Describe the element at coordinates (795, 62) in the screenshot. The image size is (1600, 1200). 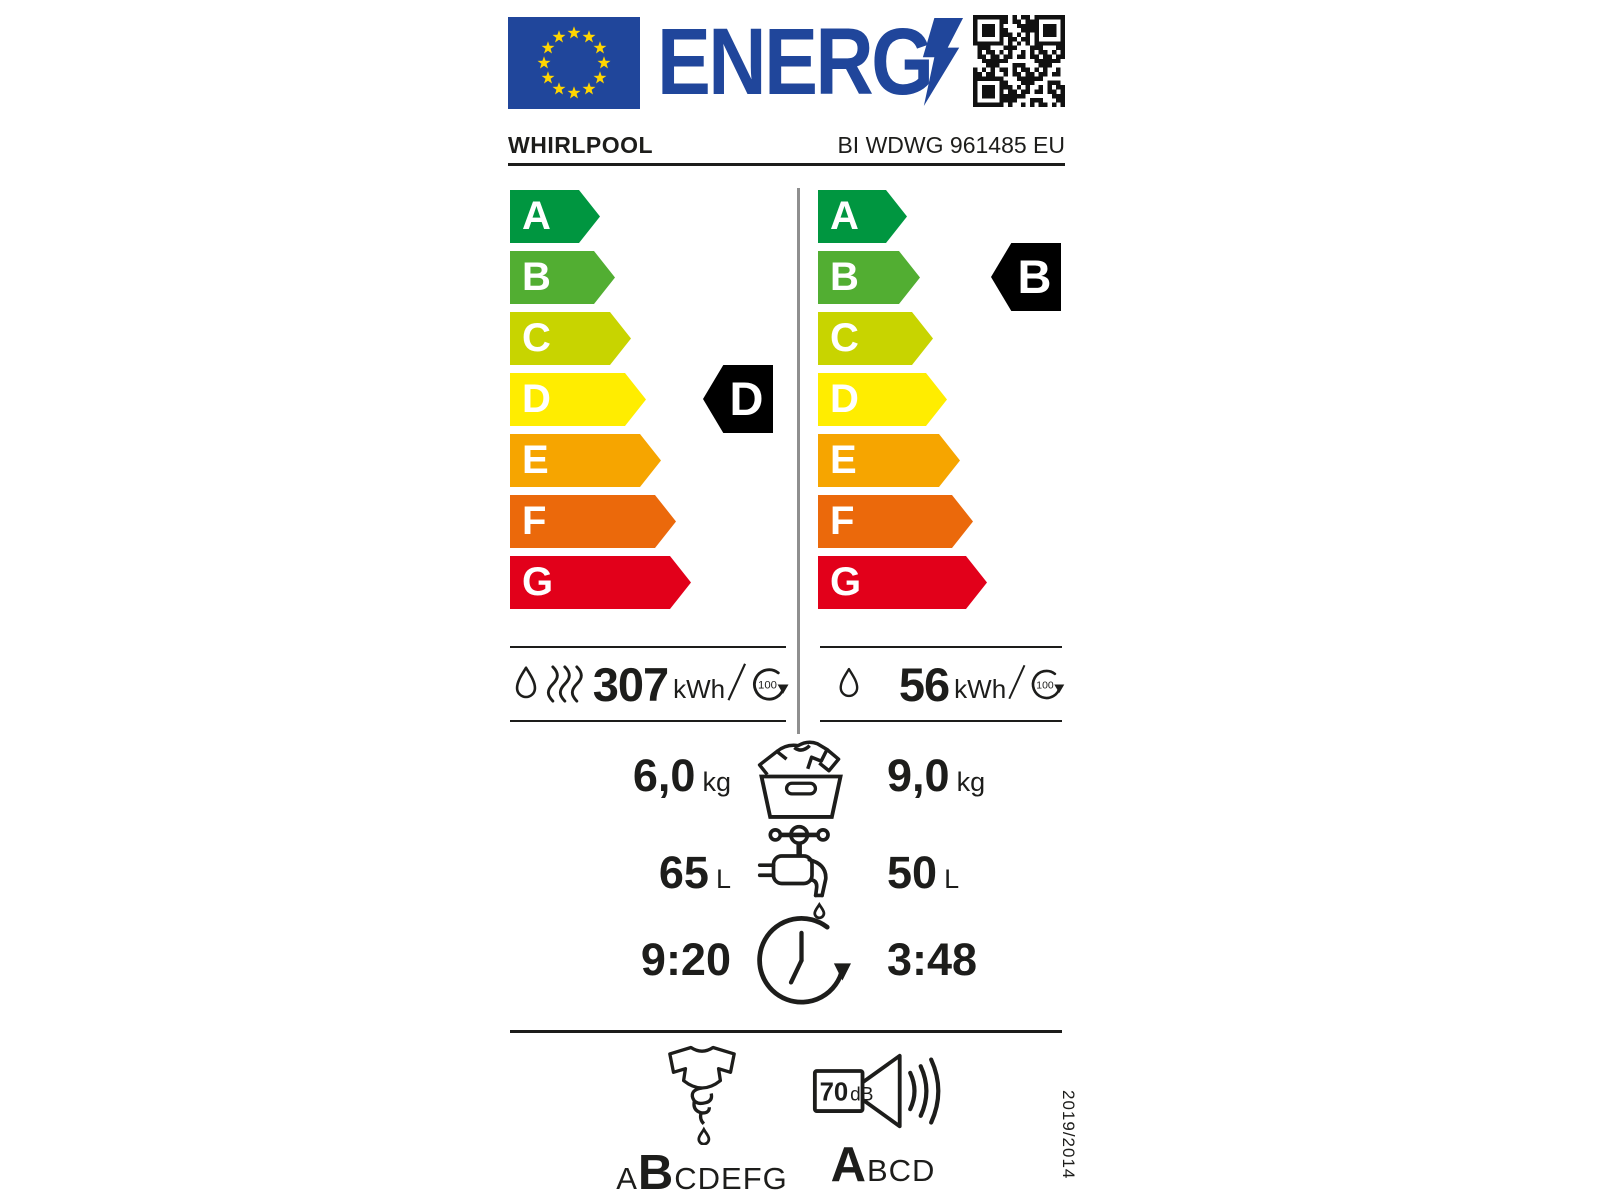
I see `energ-logo-text: ENERG` at that location.